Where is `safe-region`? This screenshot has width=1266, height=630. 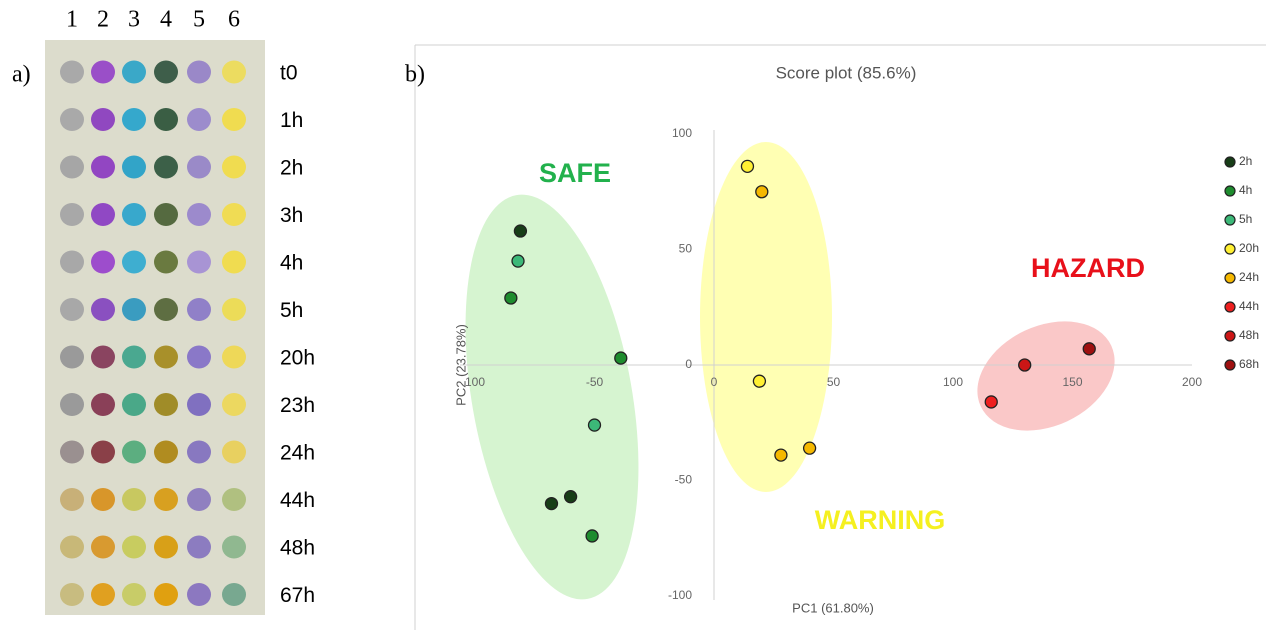
safe-region is located at coordinates (552, 397).